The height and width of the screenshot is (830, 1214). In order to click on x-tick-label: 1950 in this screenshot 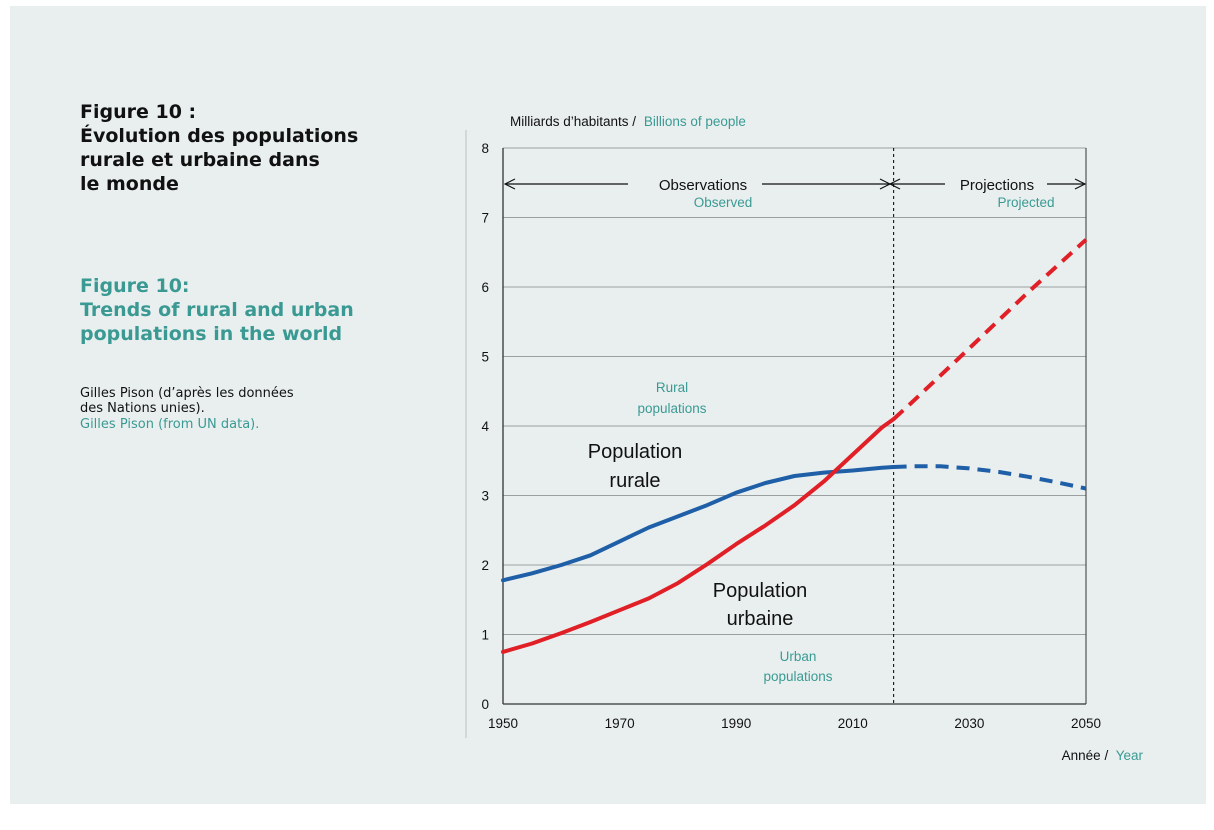, I will do `click(503, 723)`.